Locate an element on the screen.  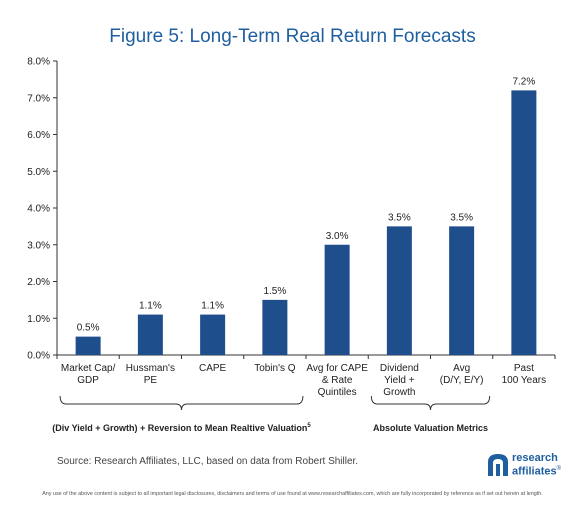
y-tick-label: 8.0% is located at coordinates (38, 62).